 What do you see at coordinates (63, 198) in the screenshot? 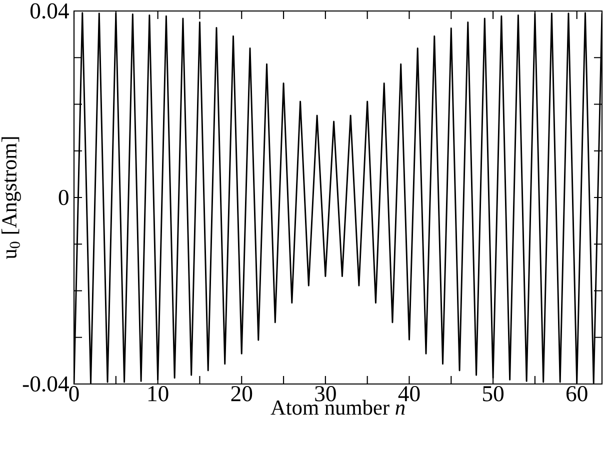
I see `y-tick-label: 0` at bounding box center [63, 198].